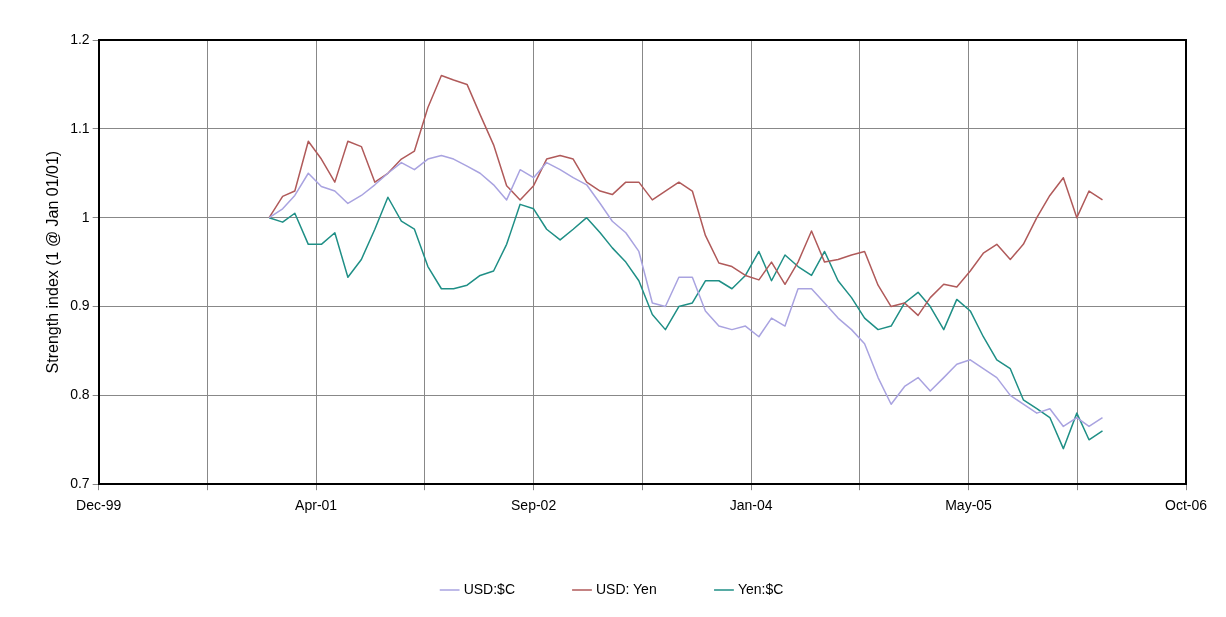 The image size is (1226, 617). What do you see at coordinates (534, 505) in the screenshot?
I see `x-tick-label: Sep-02` at bounding box center [534, 505].